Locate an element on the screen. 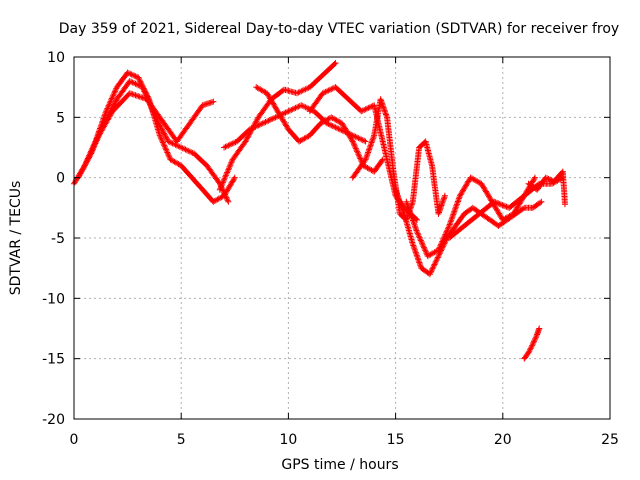  x-tick-label: 10 is located at coordinates (288, 440).